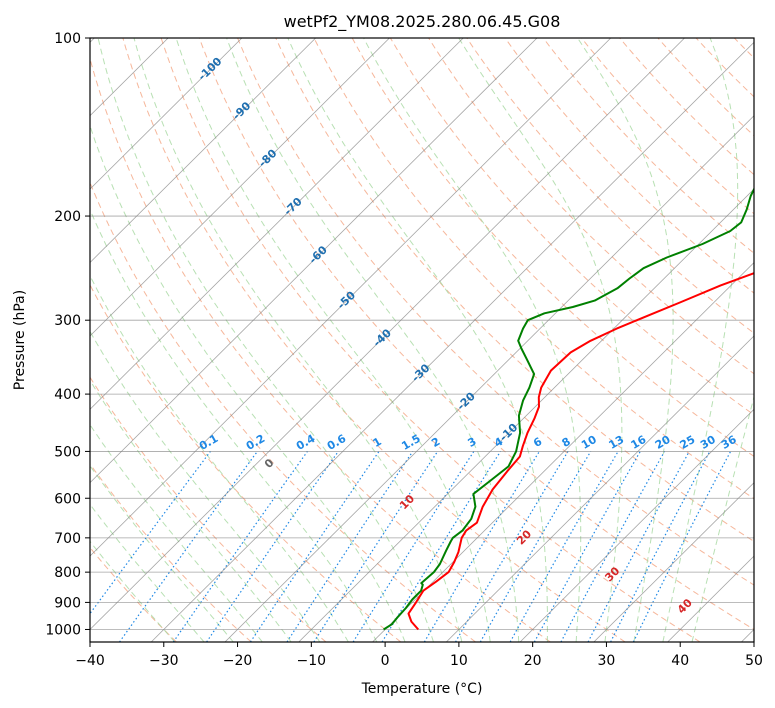 The width and height of the screenshot is (775, 708). I want to click on x-axis-label: Temperature (°C), so click(422, 689).